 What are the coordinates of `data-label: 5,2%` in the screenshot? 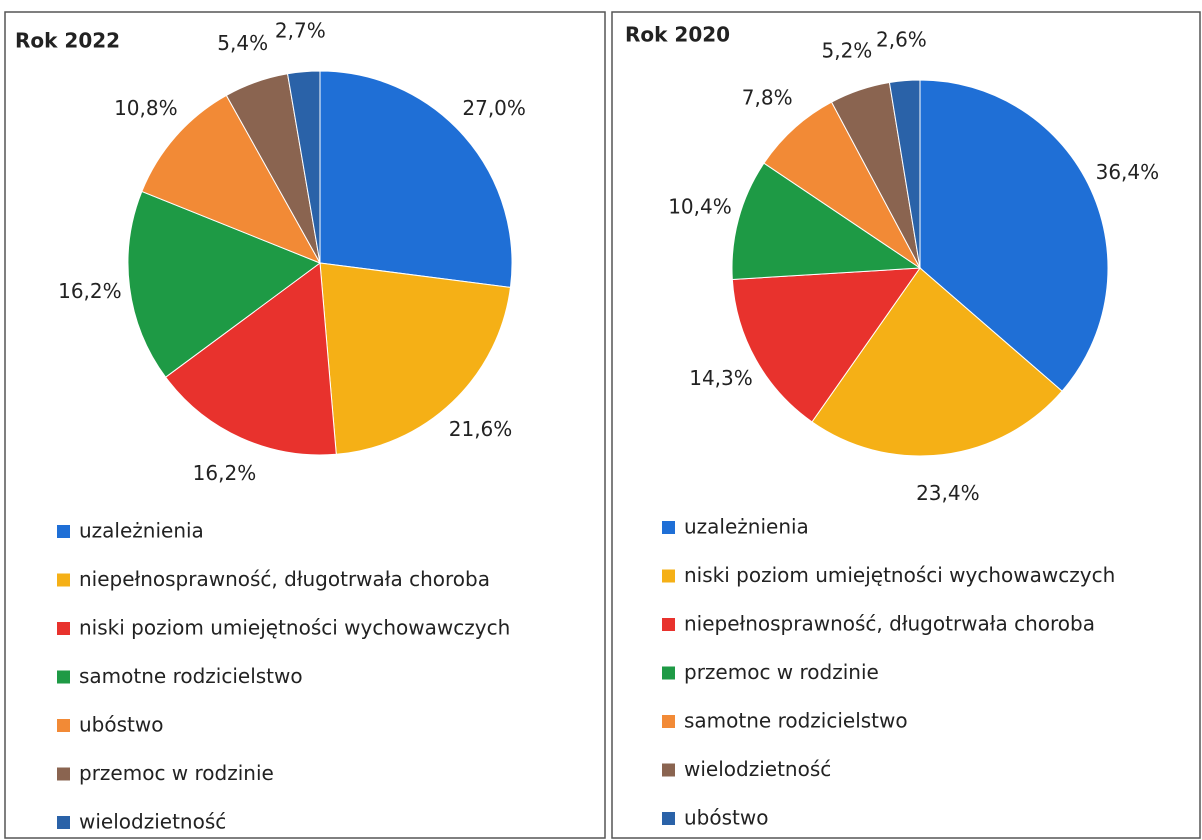 It's located at (846, 51).